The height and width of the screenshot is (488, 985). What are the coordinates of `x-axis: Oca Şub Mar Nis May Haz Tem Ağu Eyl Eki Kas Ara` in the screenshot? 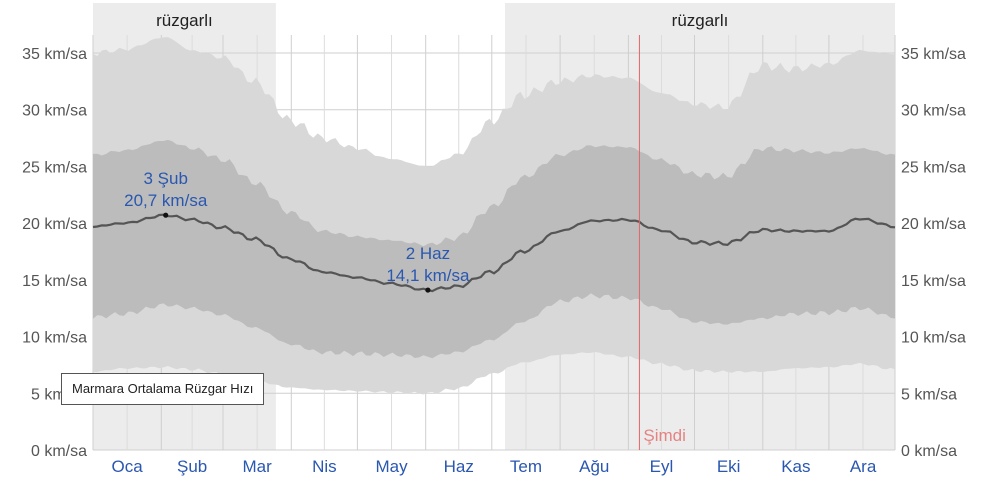 It's located at (494, 466).